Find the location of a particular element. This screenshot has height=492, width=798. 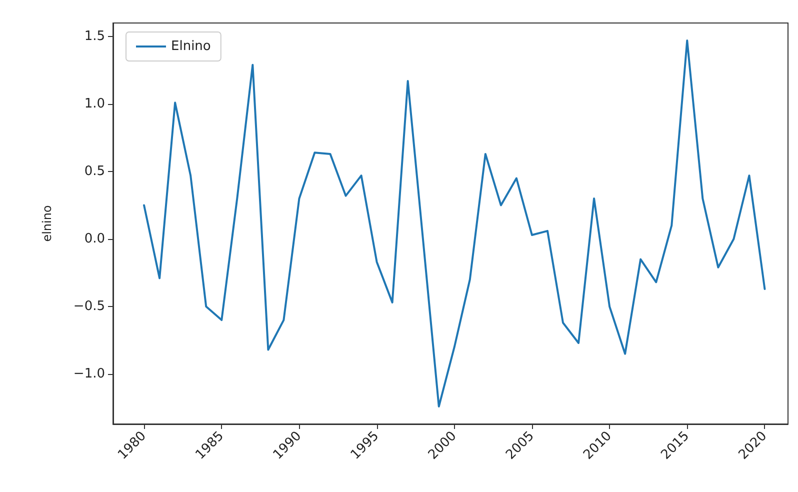

y-tick-label: −0.5 is located at coordinates (89, 306).